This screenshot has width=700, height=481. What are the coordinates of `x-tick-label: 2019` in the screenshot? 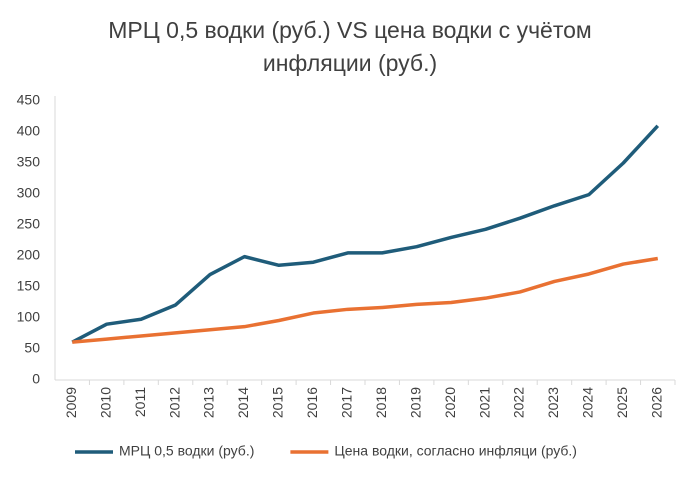 It's located at (415, 402).